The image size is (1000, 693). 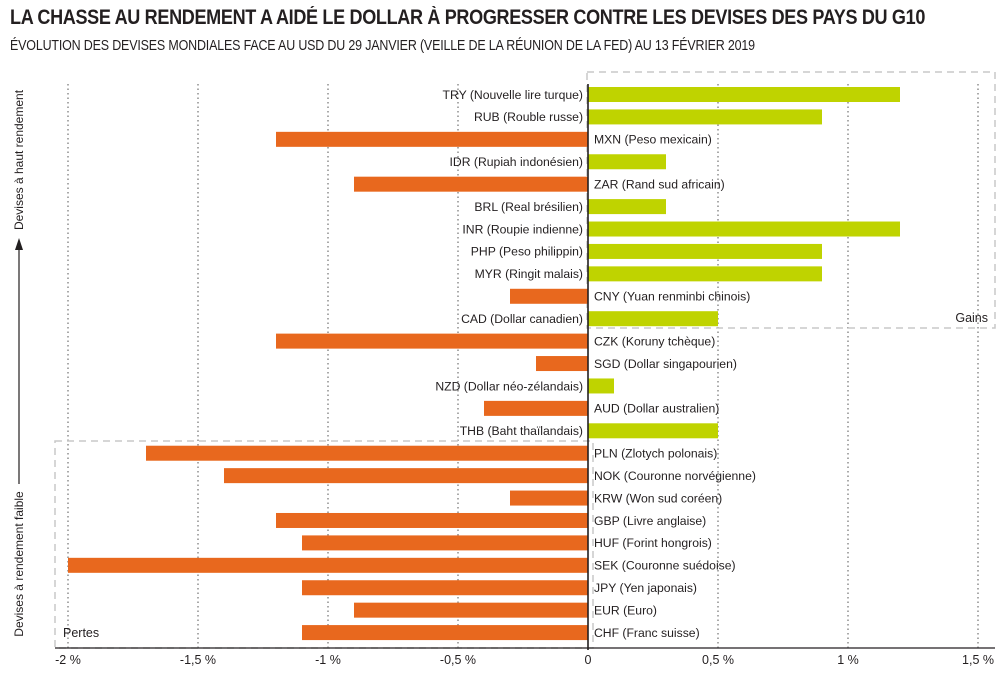 What do you see at coordinates (445, 588) in the screenshot?
I see `bar-jpy` at bounding box center [445, 588].